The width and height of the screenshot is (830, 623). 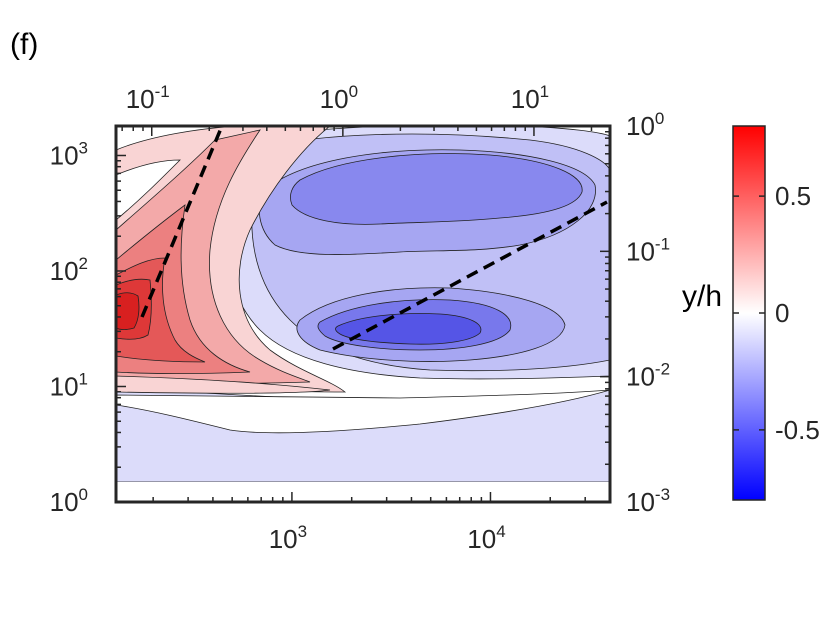 What do you see at coordinates (148, 190) in the screenshot?
I see `contour-zero-upper` at bounding box center [148, 190].